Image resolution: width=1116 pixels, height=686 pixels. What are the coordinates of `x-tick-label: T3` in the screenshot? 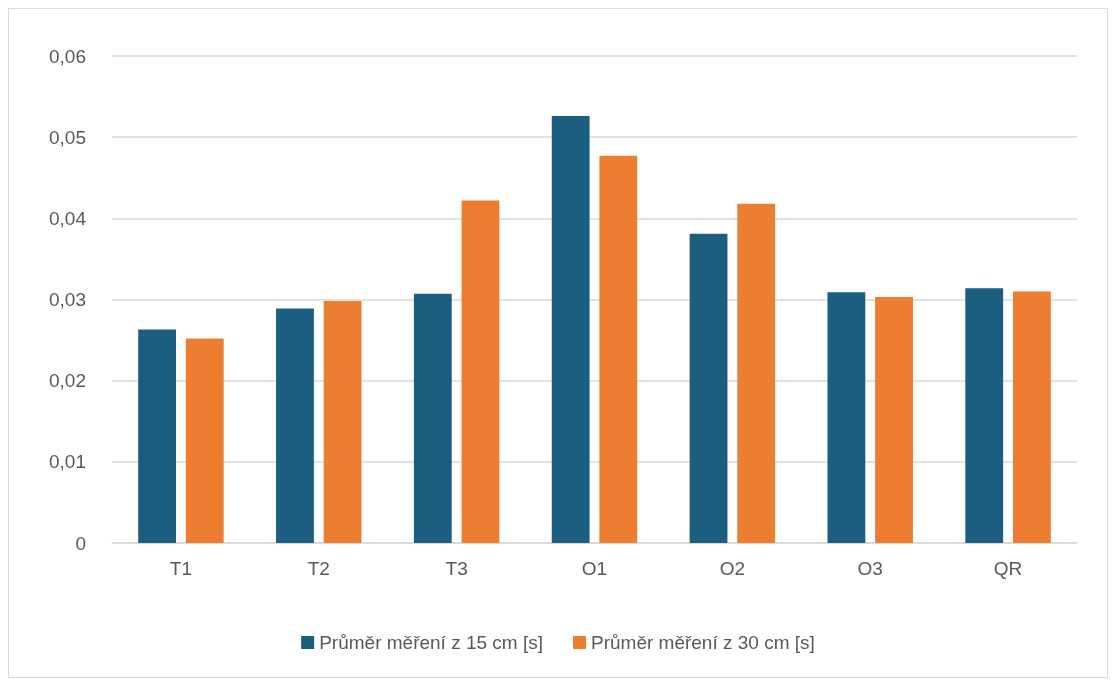 It's located at (456, 568).